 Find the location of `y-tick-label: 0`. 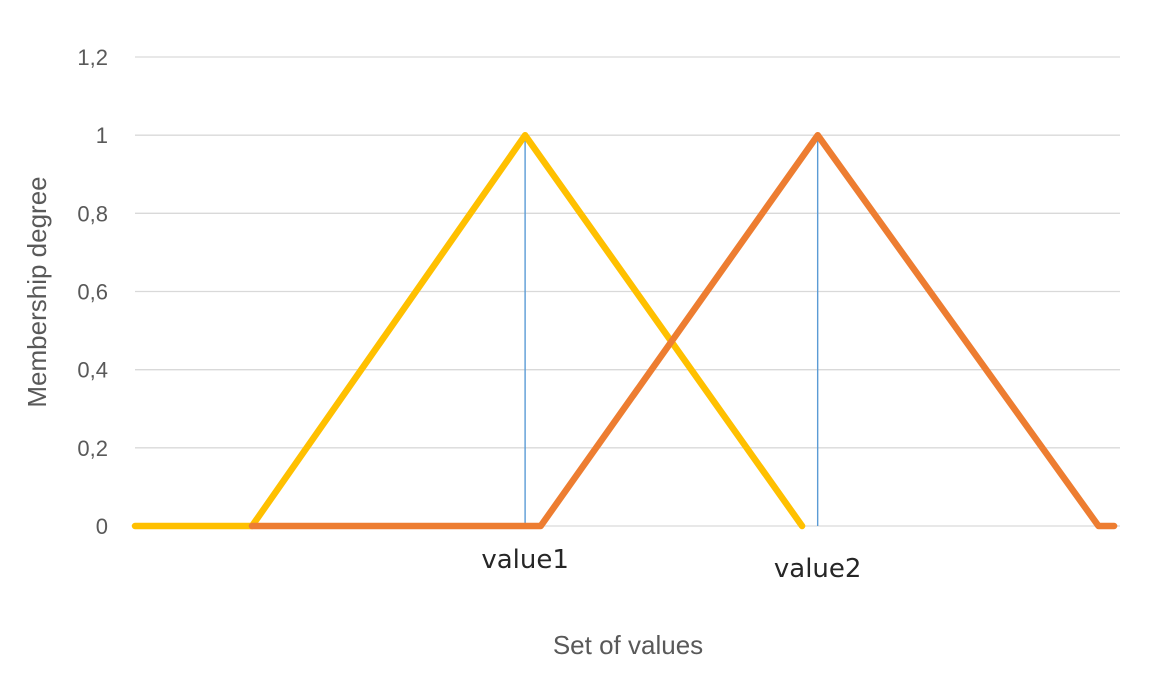

y-tick-label: 0 is located at coordinates (102, 526).